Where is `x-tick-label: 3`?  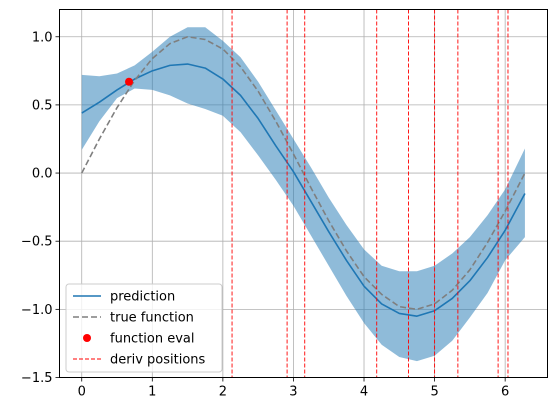
x-tick-label: 3 is located at coordinates (293, 392).